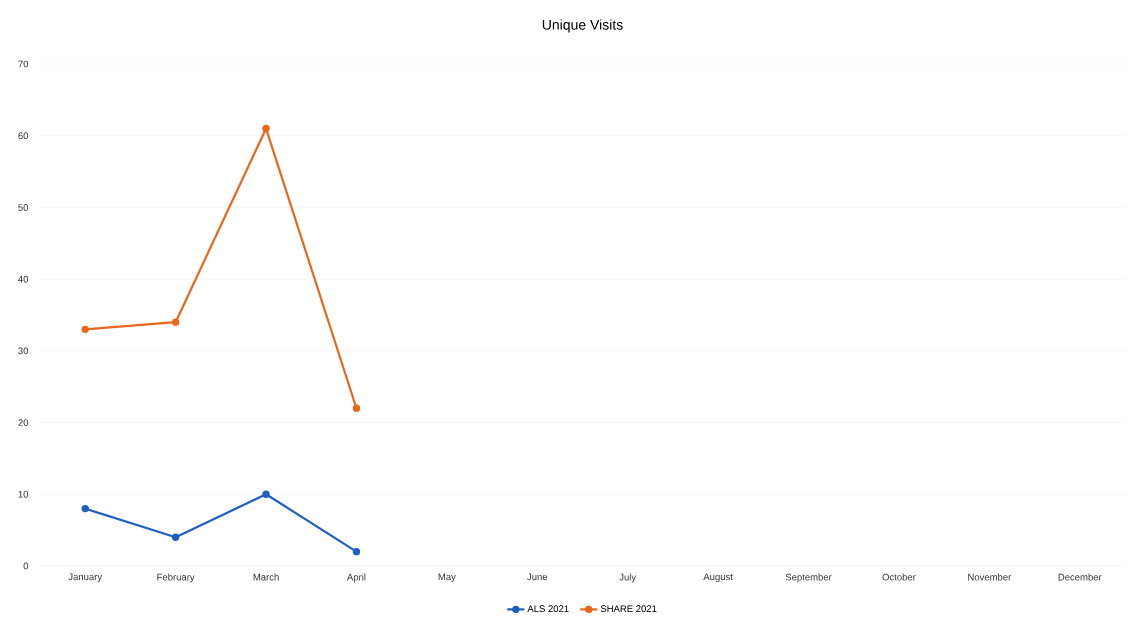 Image resolution: width=1128 pixels, height=632 pixels. What do you see at coordinates (23, 136) in the screenshot?
I see `y-tick-label: 60` at bounding box center [23, 136].